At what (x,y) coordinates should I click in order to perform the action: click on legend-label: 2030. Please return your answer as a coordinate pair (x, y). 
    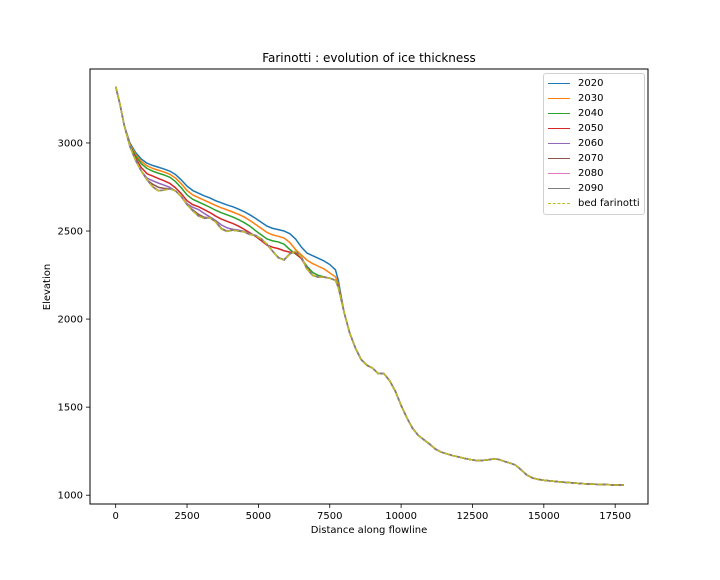
    Looking at the image, I should click on (591, 98).